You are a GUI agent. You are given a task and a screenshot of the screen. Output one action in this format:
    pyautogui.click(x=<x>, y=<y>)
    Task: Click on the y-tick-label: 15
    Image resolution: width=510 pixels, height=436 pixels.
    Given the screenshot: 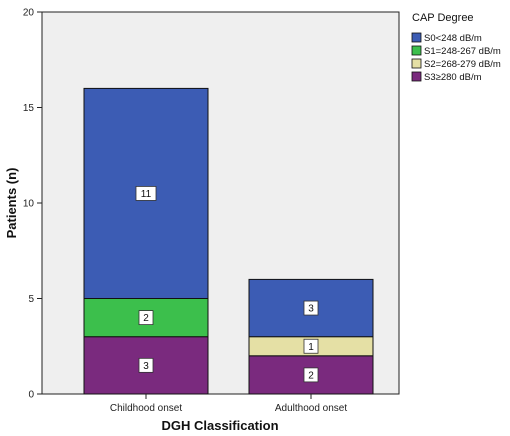 What is the action you would take?
    pyautogui.click(x=29, y=108)
    